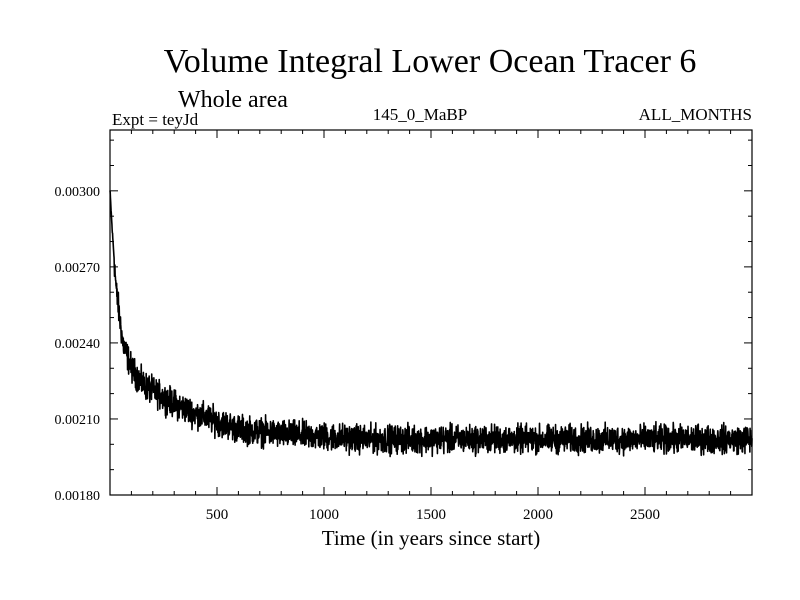  Describe the element at coordinates (431, 515) in the screenshot. I see `x-tick-label: 1500` at that location.